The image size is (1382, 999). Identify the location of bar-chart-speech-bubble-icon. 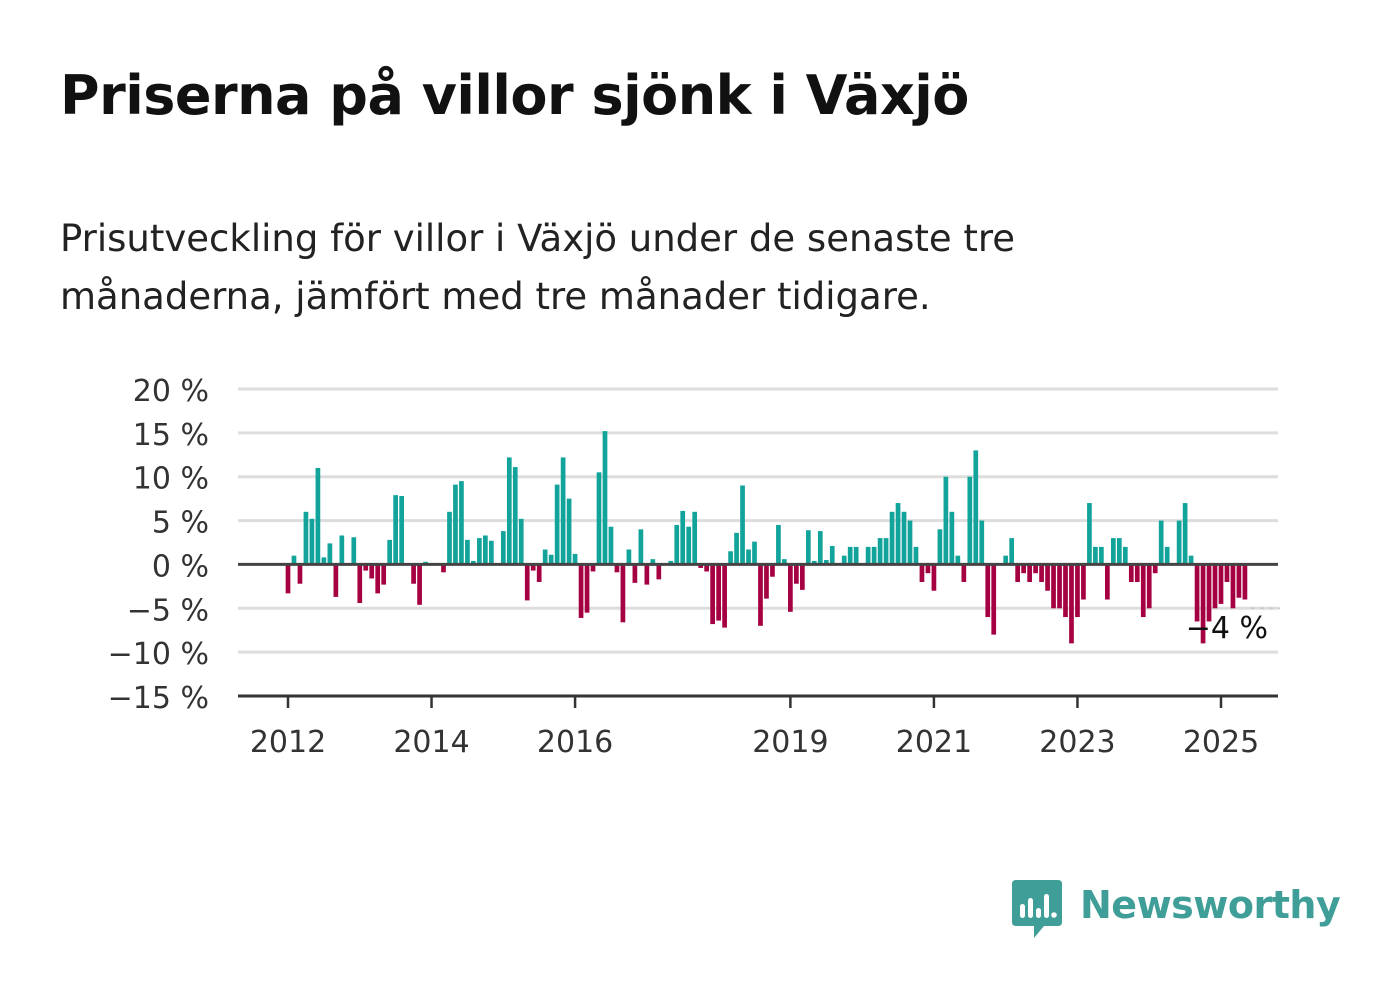
(1037, 909).